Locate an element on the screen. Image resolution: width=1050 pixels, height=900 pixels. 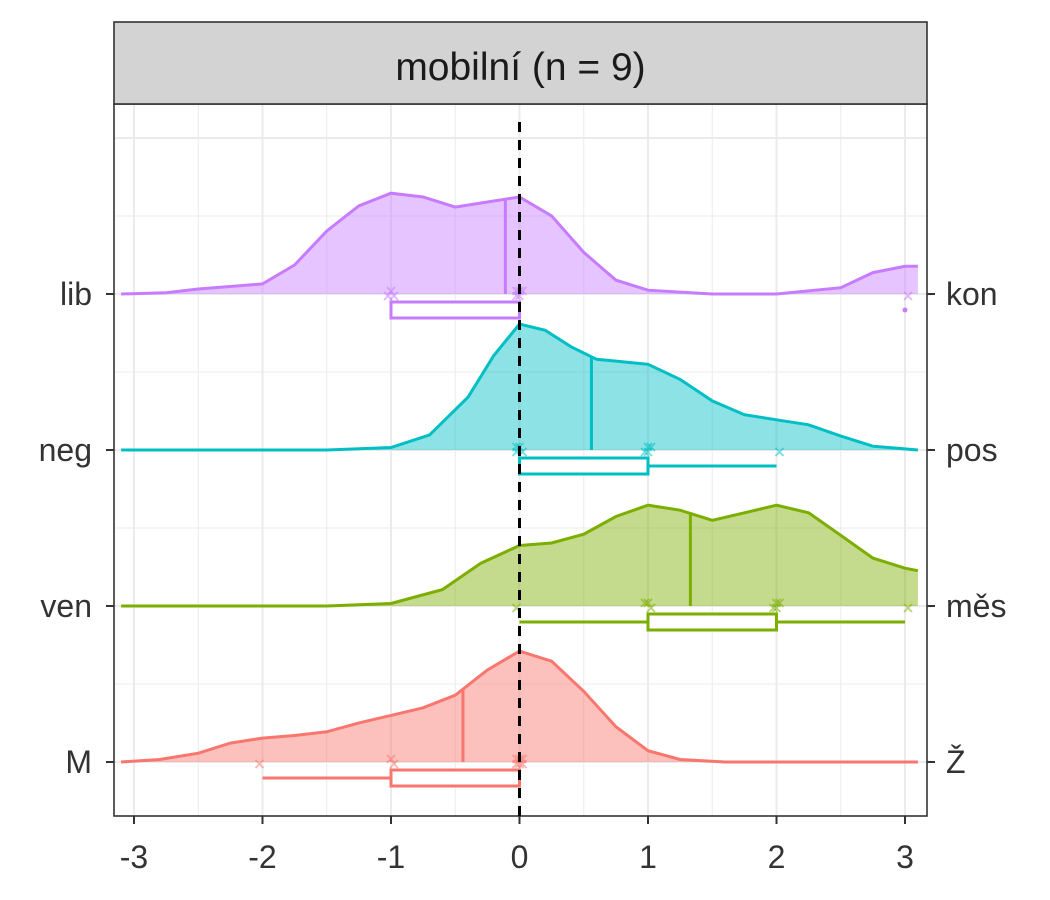
y-tick-label-left: neg is located at coordinates (65, 450).